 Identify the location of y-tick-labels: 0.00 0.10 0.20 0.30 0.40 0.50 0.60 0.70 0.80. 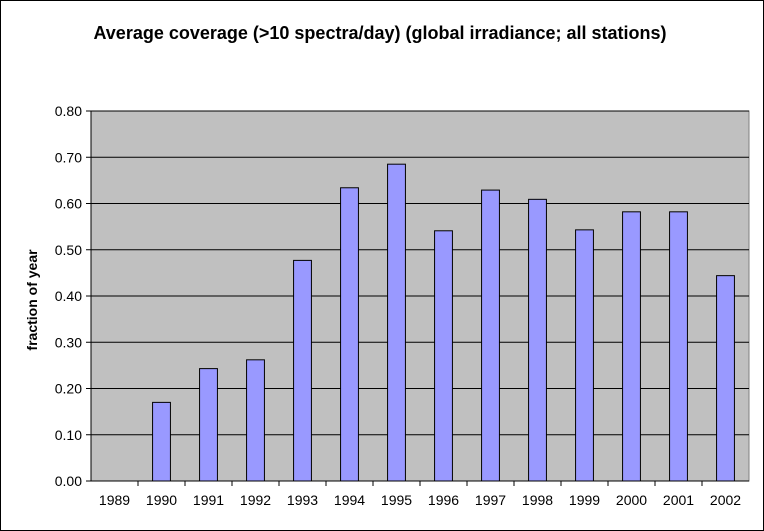
(68, 296).